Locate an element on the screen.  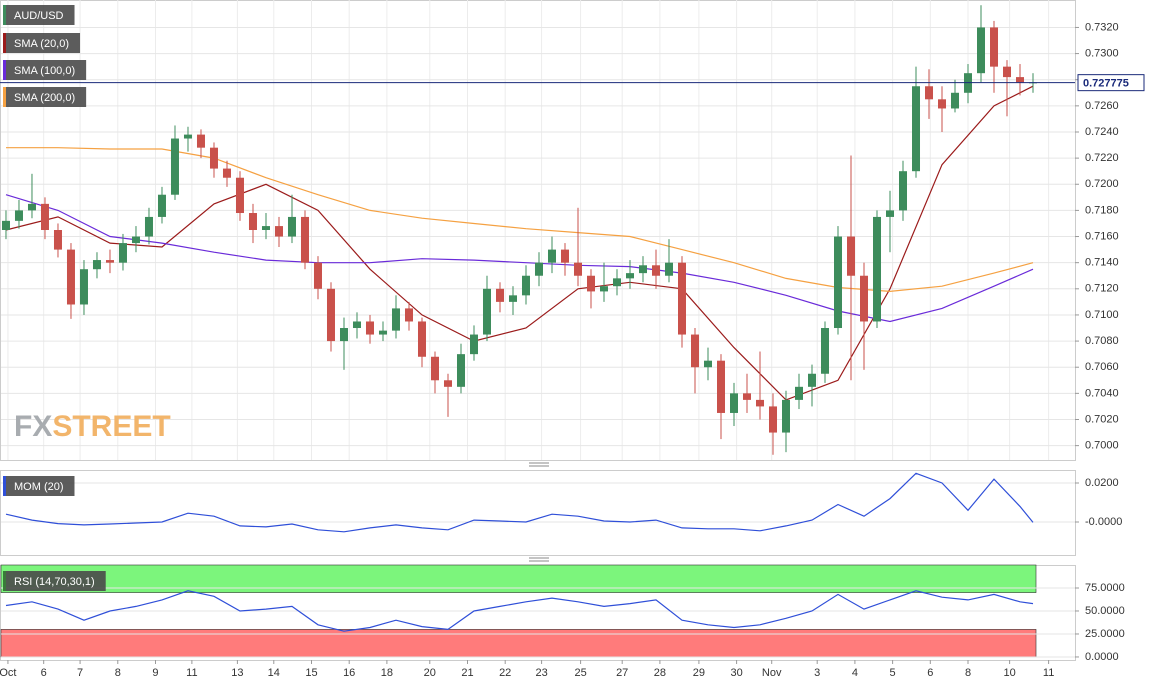
x-tick-label: 23 is located at coordinates (541, 673).